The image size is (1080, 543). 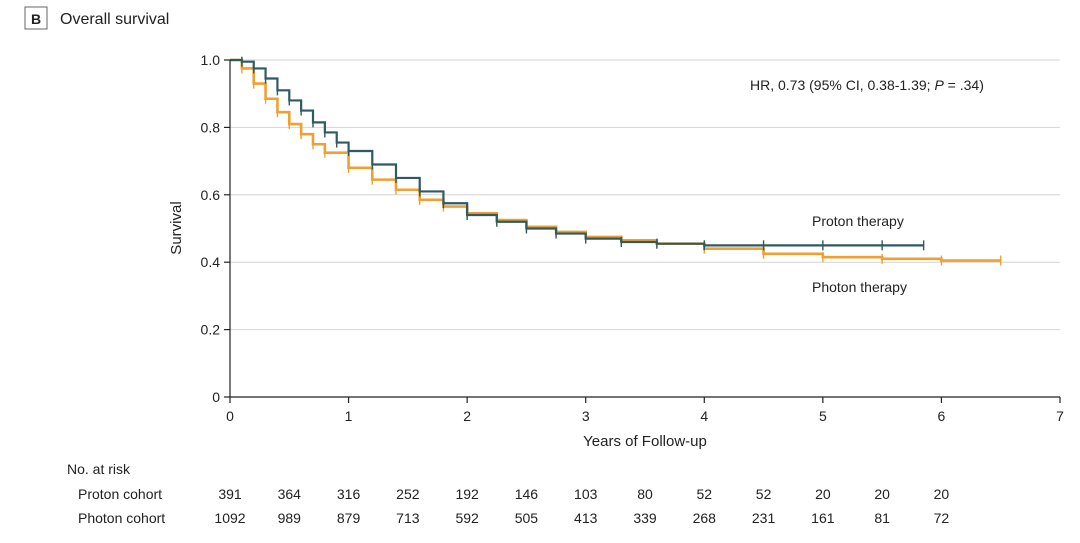 What do you see at coordinates (823, 518) in the screenshot?
I see `risk-value: 161` at bounding box center [823, 518].